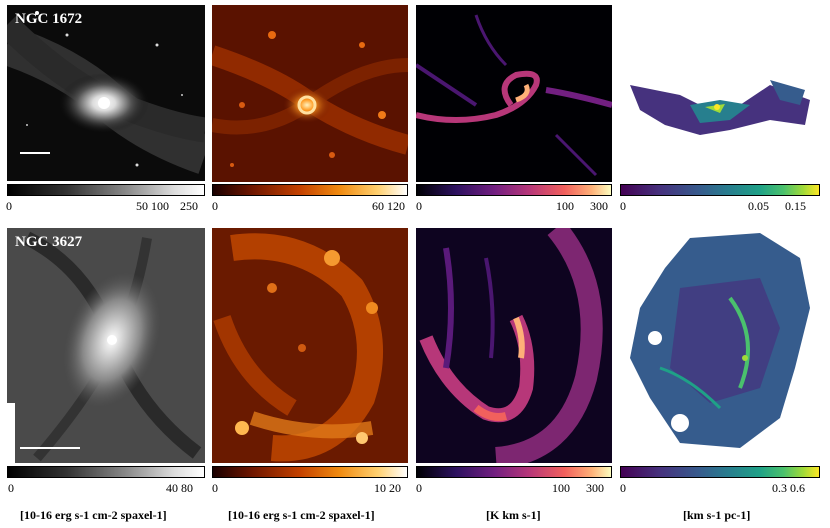 The height and width of the screenshot is (528, 830). Describe the element at coordinates (106, 472) in the screenshot. I see `ngc3627-colorbar-stellar` at that location.